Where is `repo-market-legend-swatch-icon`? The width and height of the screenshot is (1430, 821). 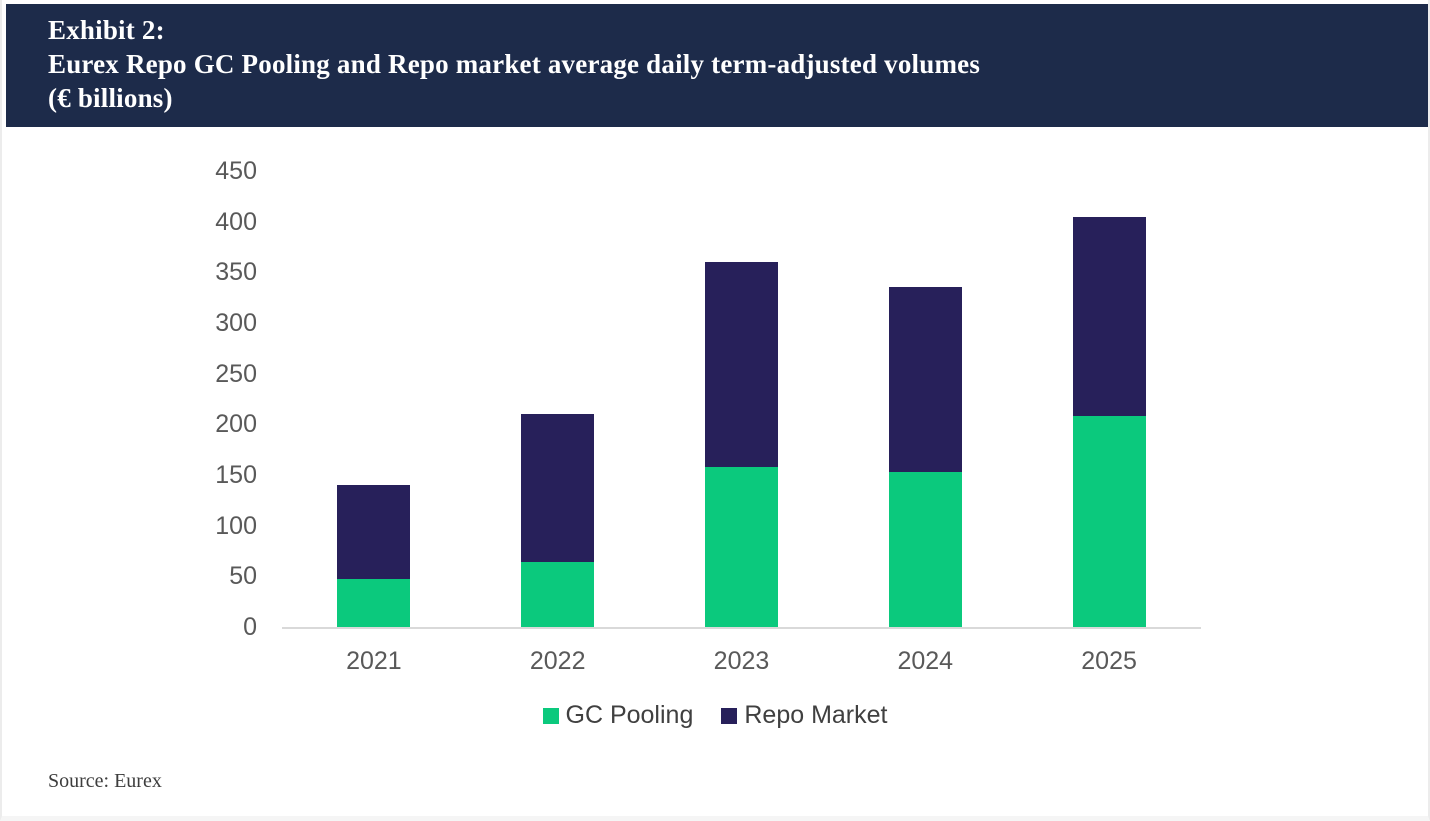
repo-market-legend-swatch-icon is located at coordinates (729, 715).